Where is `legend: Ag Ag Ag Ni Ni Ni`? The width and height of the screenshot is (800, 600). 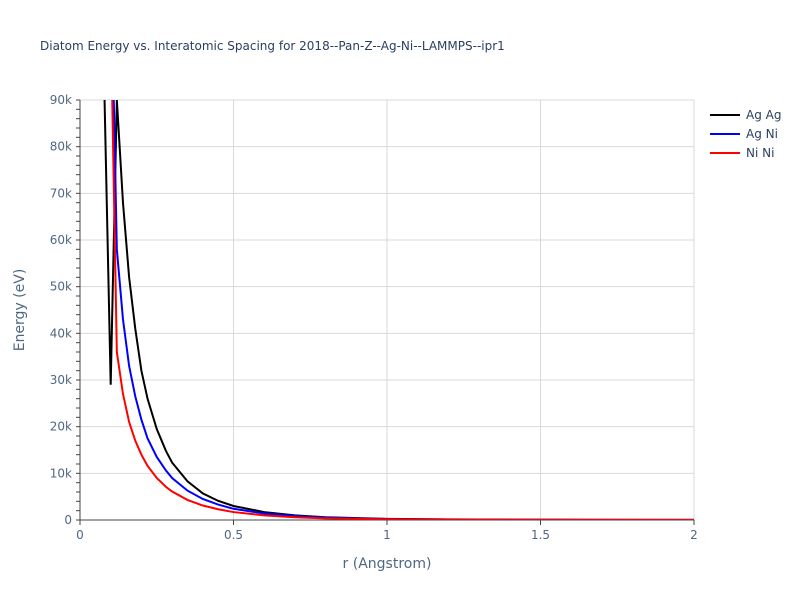 legend: Ag Ag Ag Ni Ni Ni is located at coordinates (745, 134).